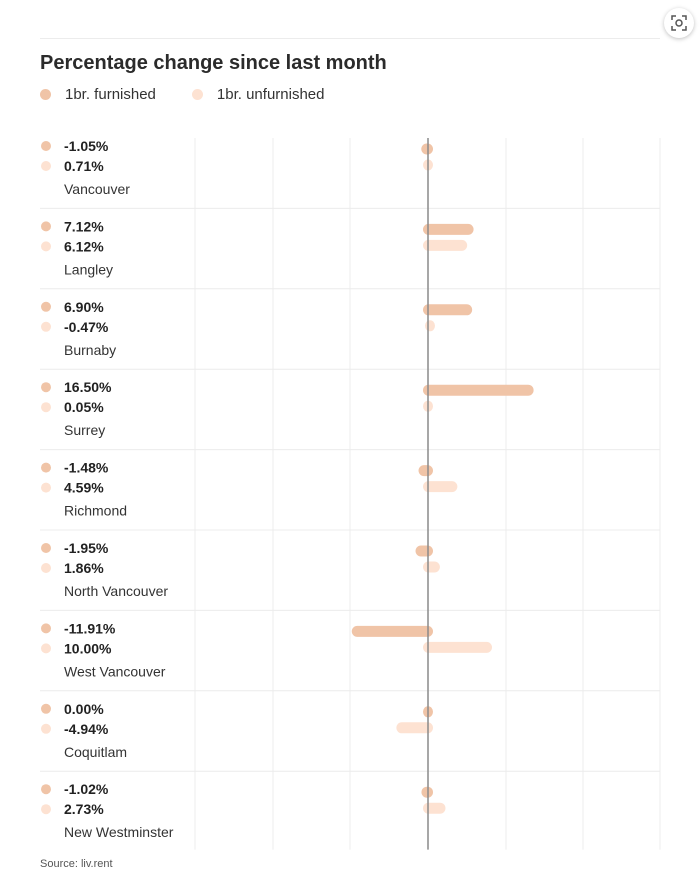 The height and width of the screenshot is (890, 700). What do you see at coordinates (84, 246) in the screenshot?
I see `unfurnished-value-label: 6.12%` at bounding box center [84, 246].